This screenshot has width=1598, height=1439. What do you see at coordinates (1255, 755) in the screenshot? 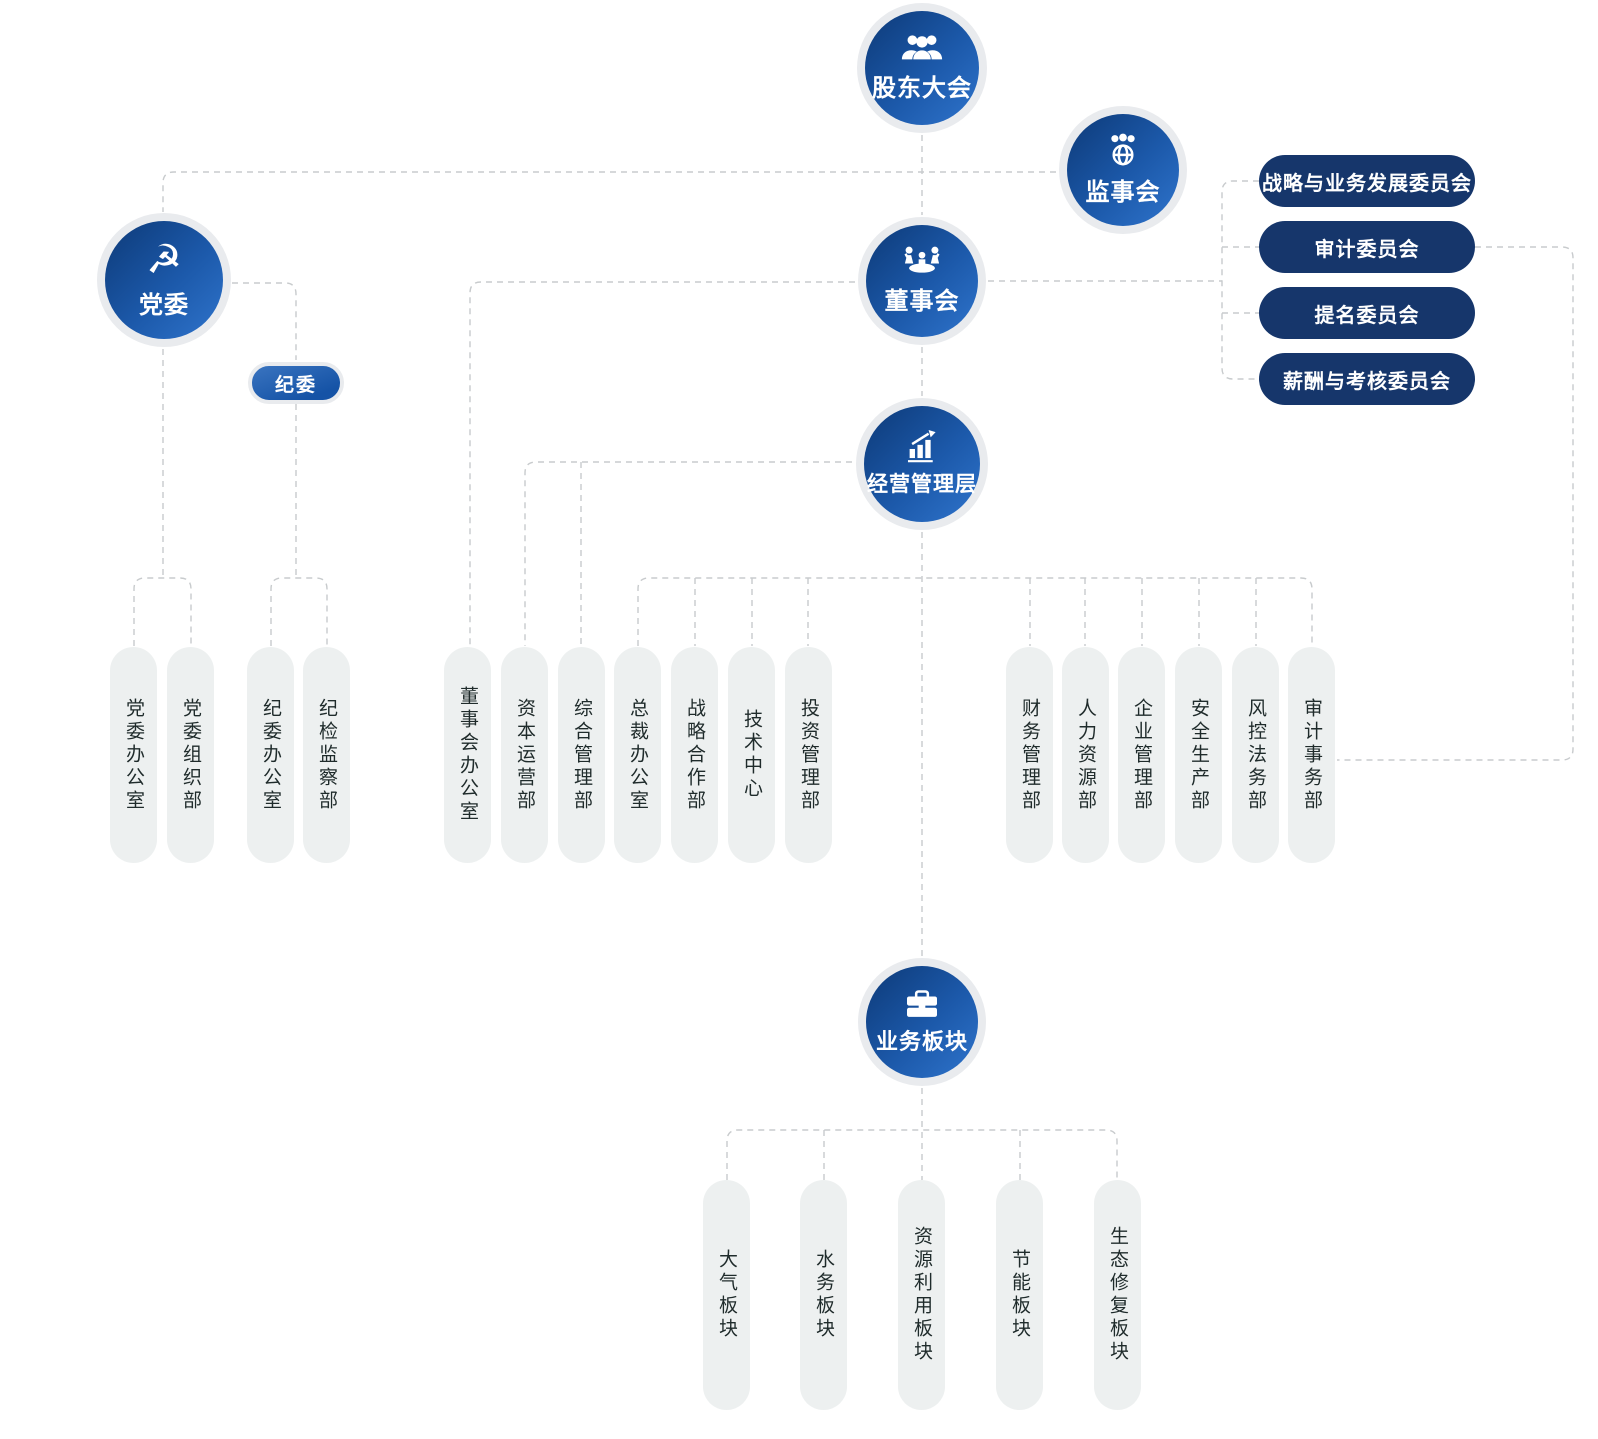
I see `dept-risk-legal: 风控法务部` at bounding box center [1255, 755].